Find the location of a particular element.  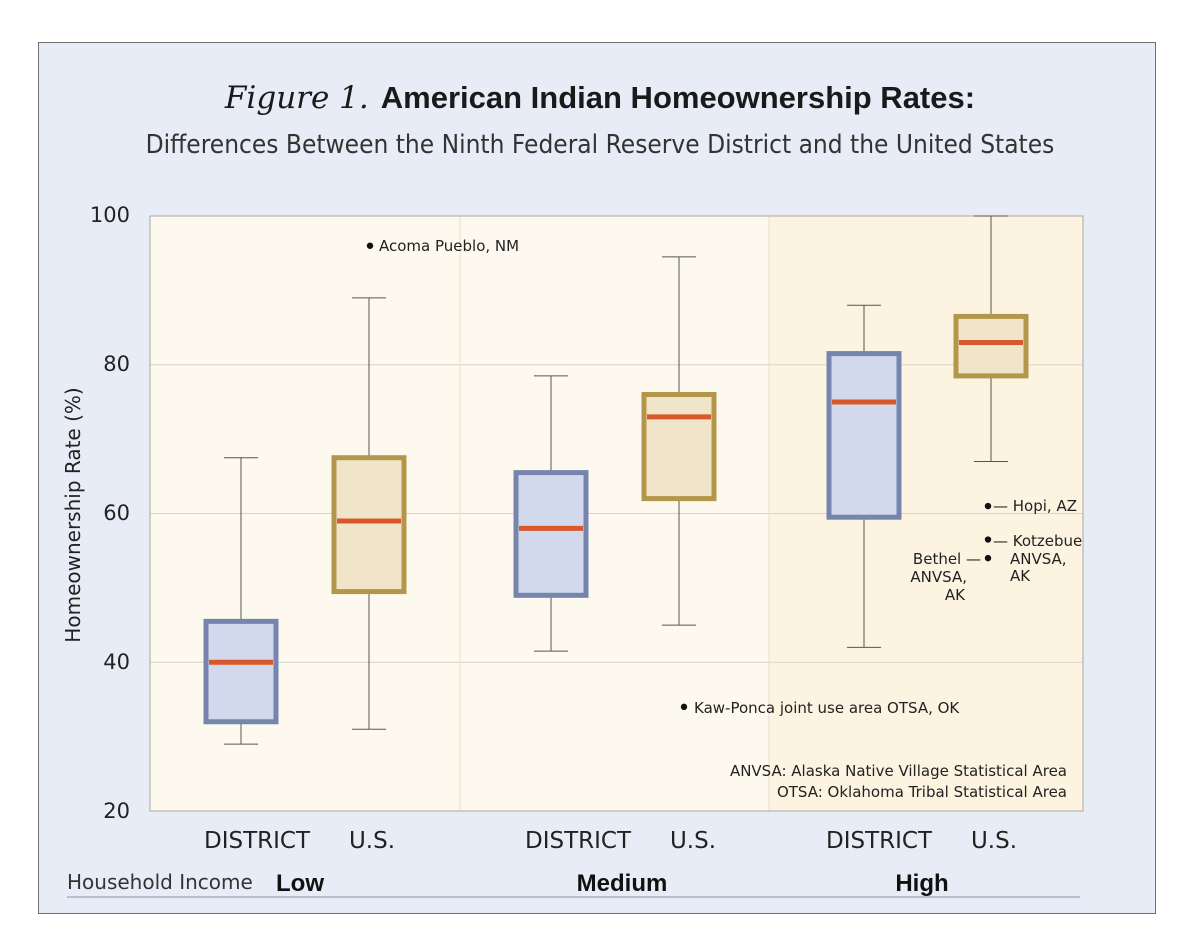

footnote-otsa: OTSA: Oklahoma Tribal Statistical Area is located at coordinates (922, 792).